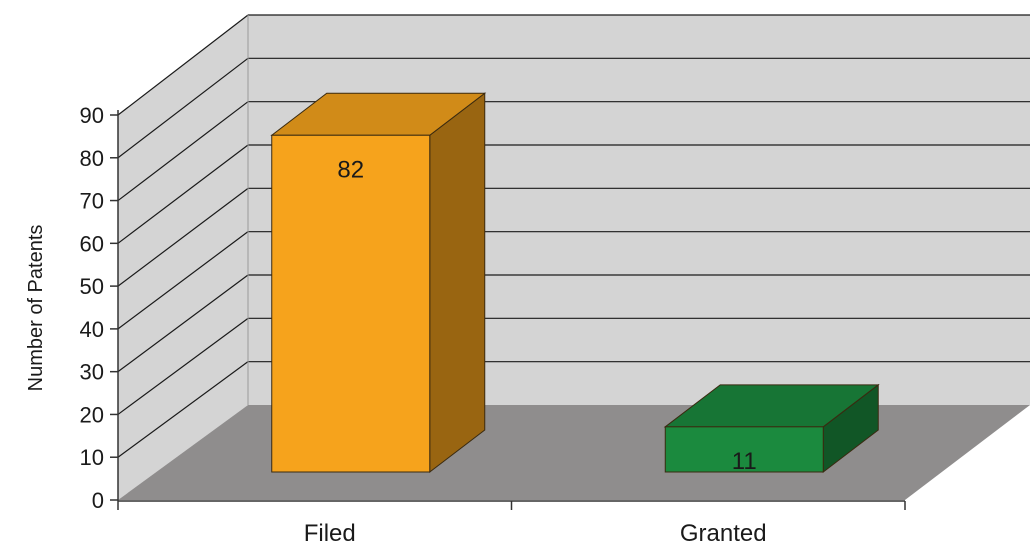 The height and width of the screenshot is (546, 1030). I want to click on bar-filed, so click(378, 283).